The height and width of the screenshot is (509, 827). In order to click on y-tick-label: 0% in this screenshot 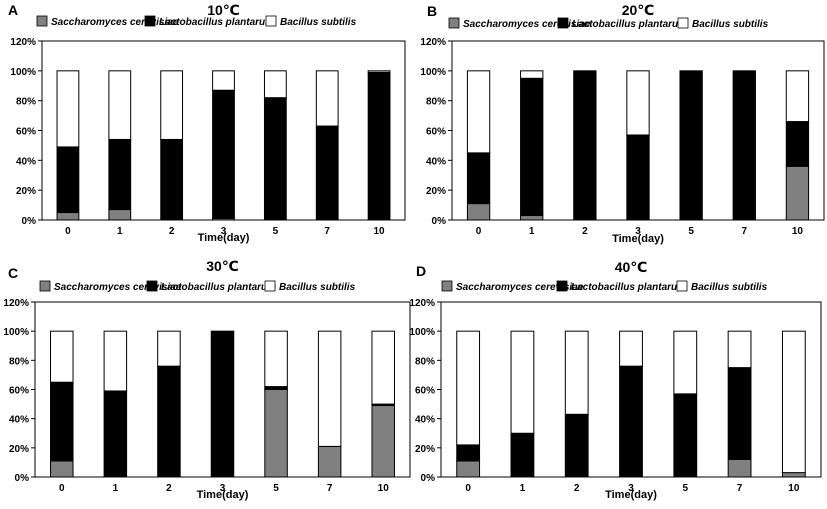, I will do `click(29, 221)`.